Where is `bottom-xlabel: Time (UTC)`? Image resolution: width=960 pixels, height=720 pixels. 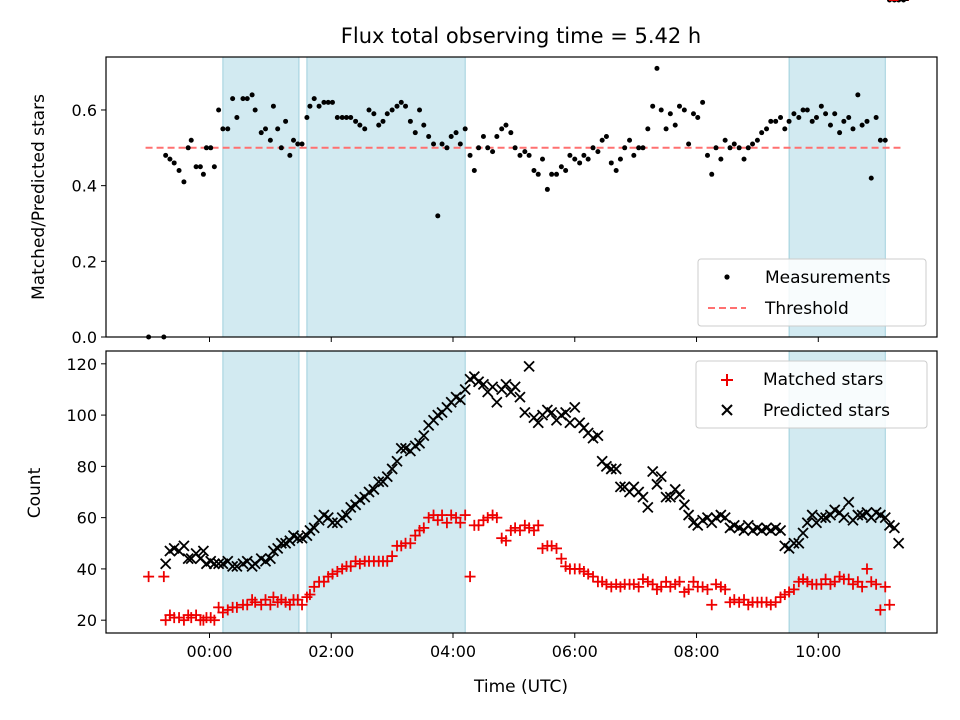 bottom-xlabel: Time (UTC) is located at coordinates (520, 687).